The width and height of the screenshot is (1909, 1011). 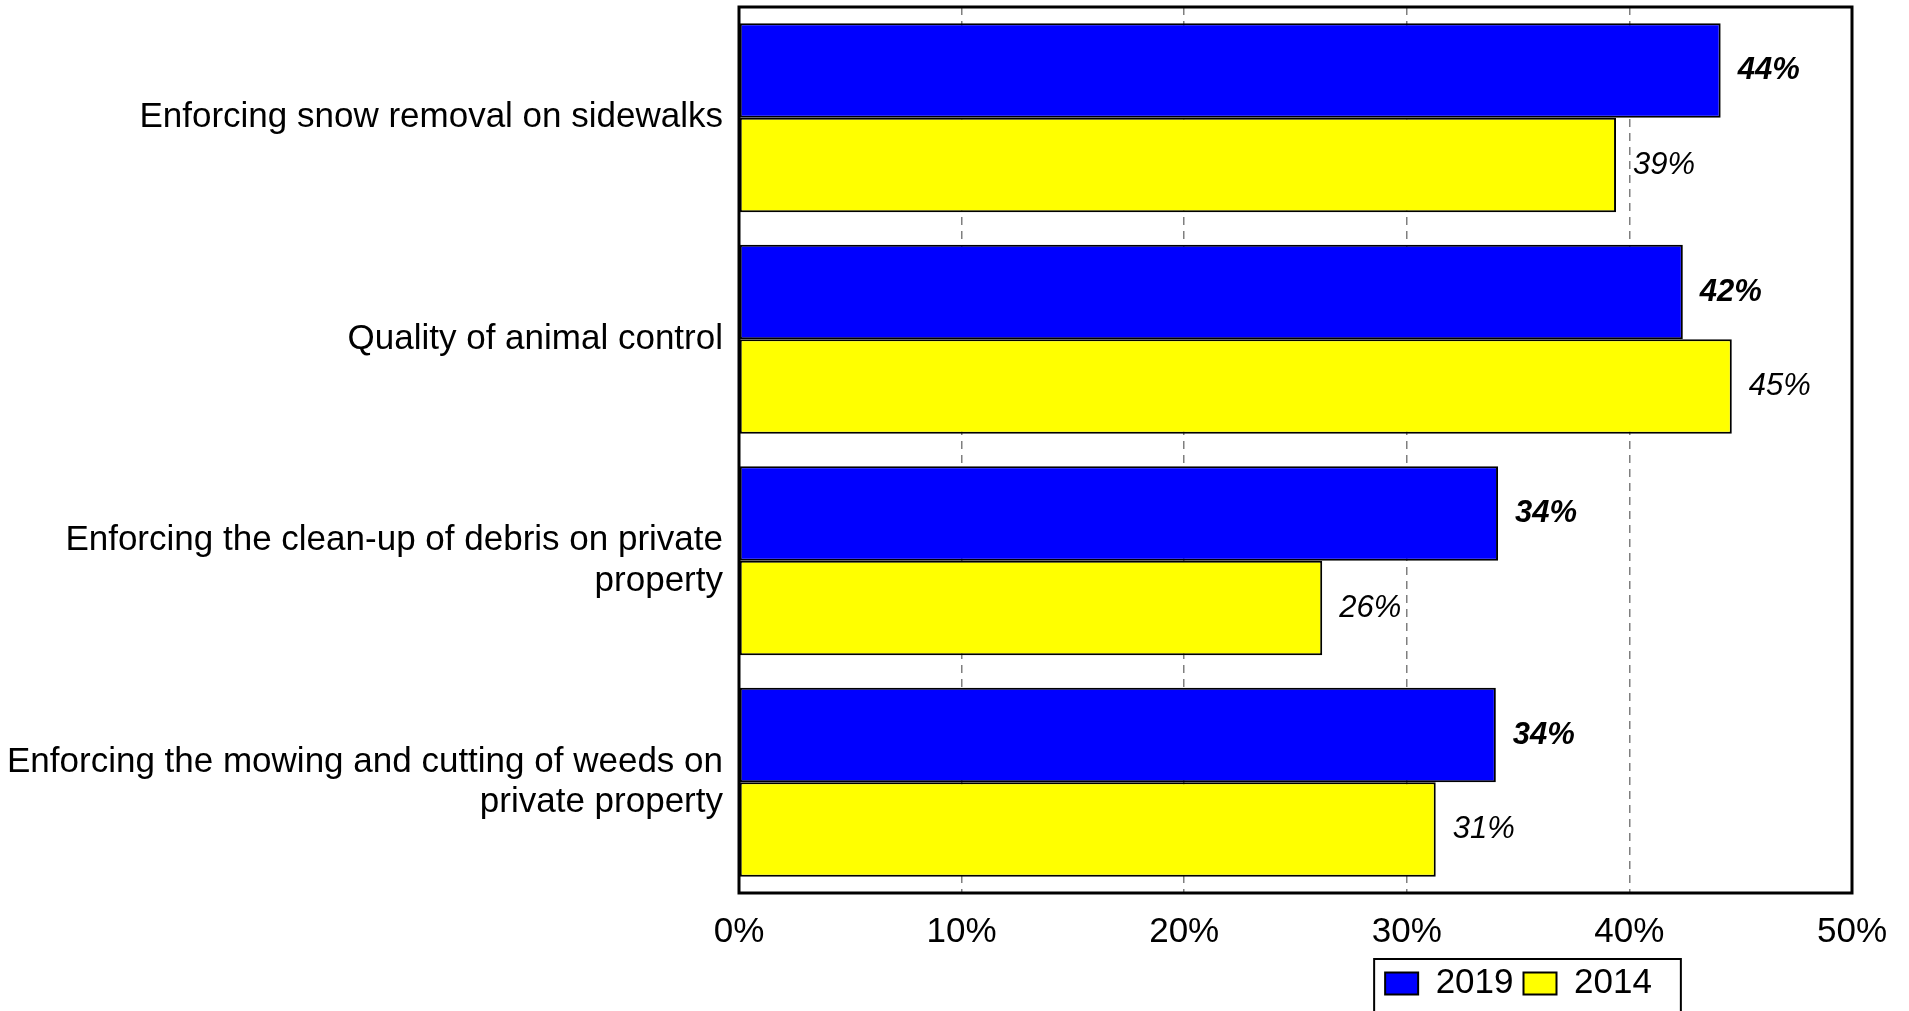 I want to click on x-tick-label: 0%, so click(x=739, y=929).